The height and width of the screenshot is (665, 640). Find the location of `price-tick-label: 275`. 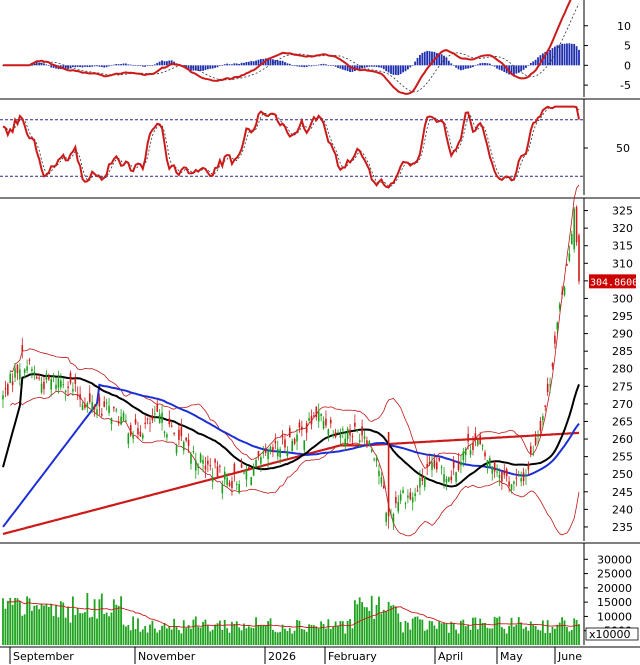

price-tick-label: 275 is located at coordinates (622, 386).